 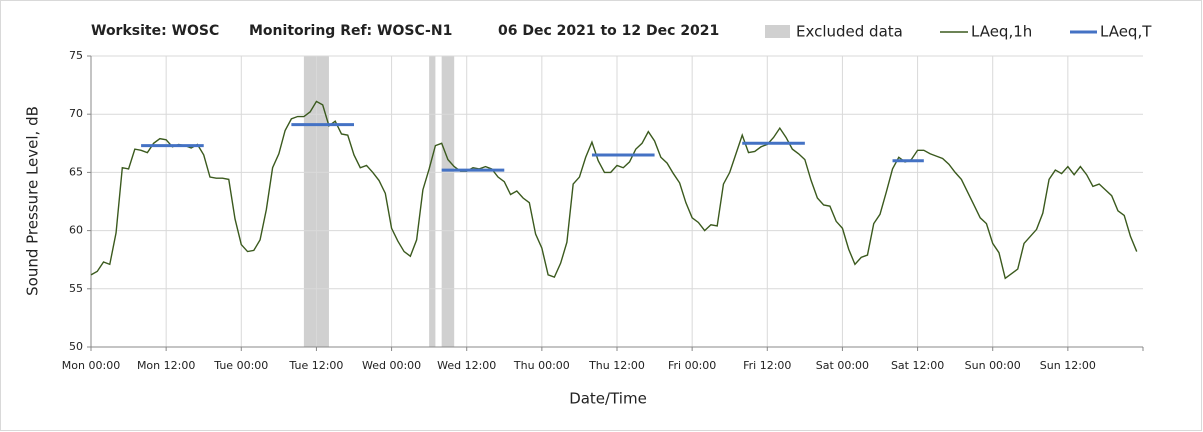 I want to click on y-axis-label: Sound Pressure Level, dB, so click(x=33, y=201).